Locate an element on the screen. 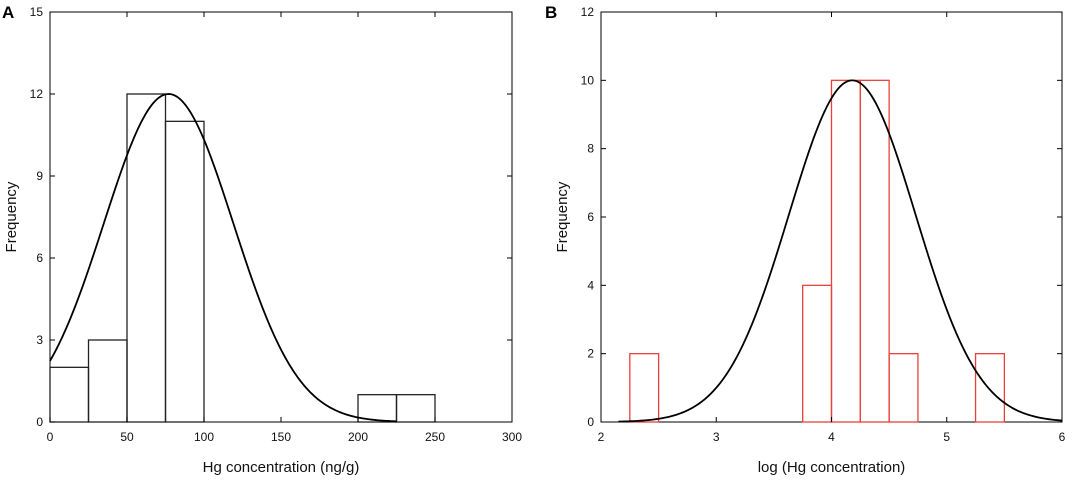 The width and height of the screenshot is (1072, 484). y-tick-label: 3 is located at coordinates (39, 340).